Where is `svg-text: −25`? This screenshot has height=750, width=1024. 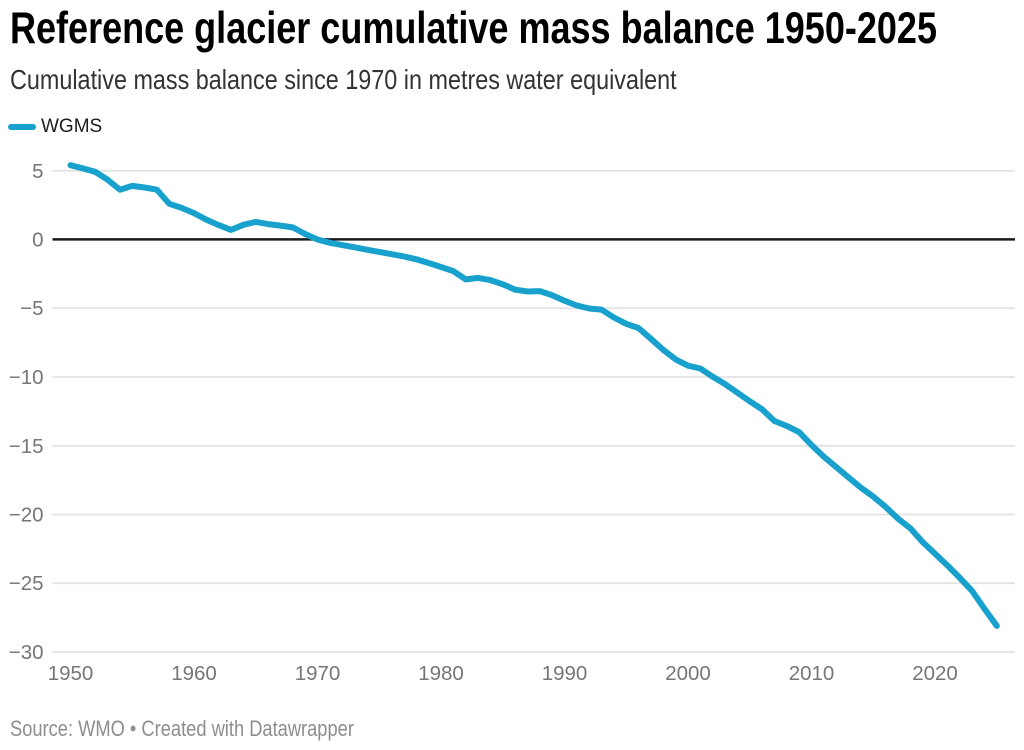
svg-text: −25 is located at coordinates (26, 583).